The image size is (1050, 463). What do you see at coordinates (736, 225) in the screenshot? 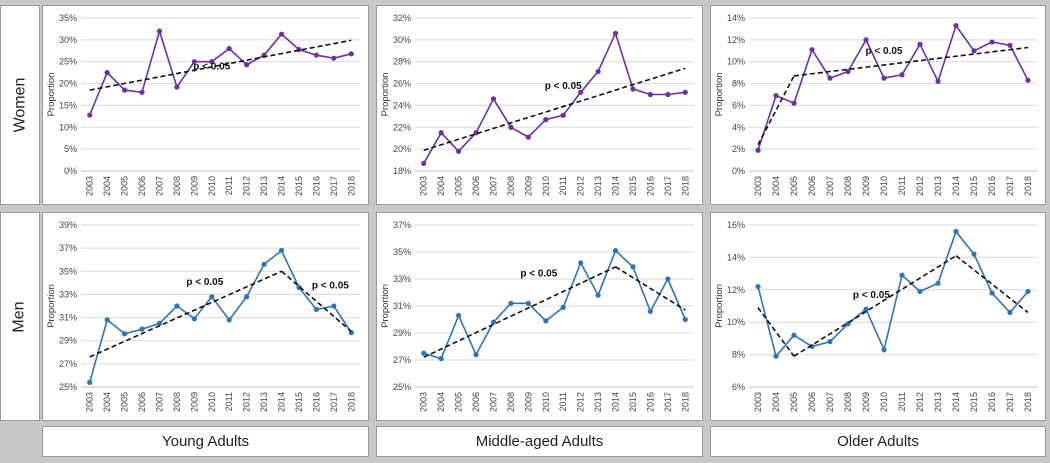
I see `y-tick-label: 16%` at bounding box center [736, 225].